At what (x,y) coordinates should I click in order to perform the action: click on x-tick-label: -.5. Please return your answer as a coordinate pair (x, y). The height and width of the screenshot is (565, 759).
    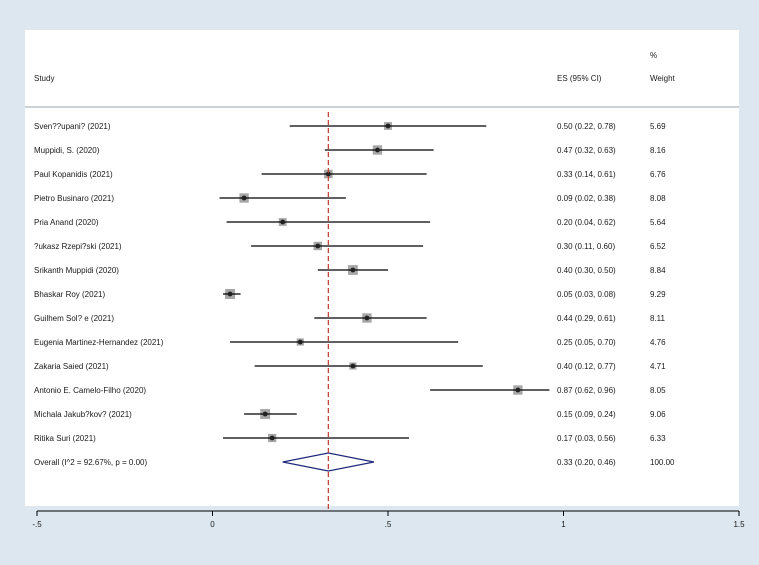
    Looking at the image, I should click on (37, 524).